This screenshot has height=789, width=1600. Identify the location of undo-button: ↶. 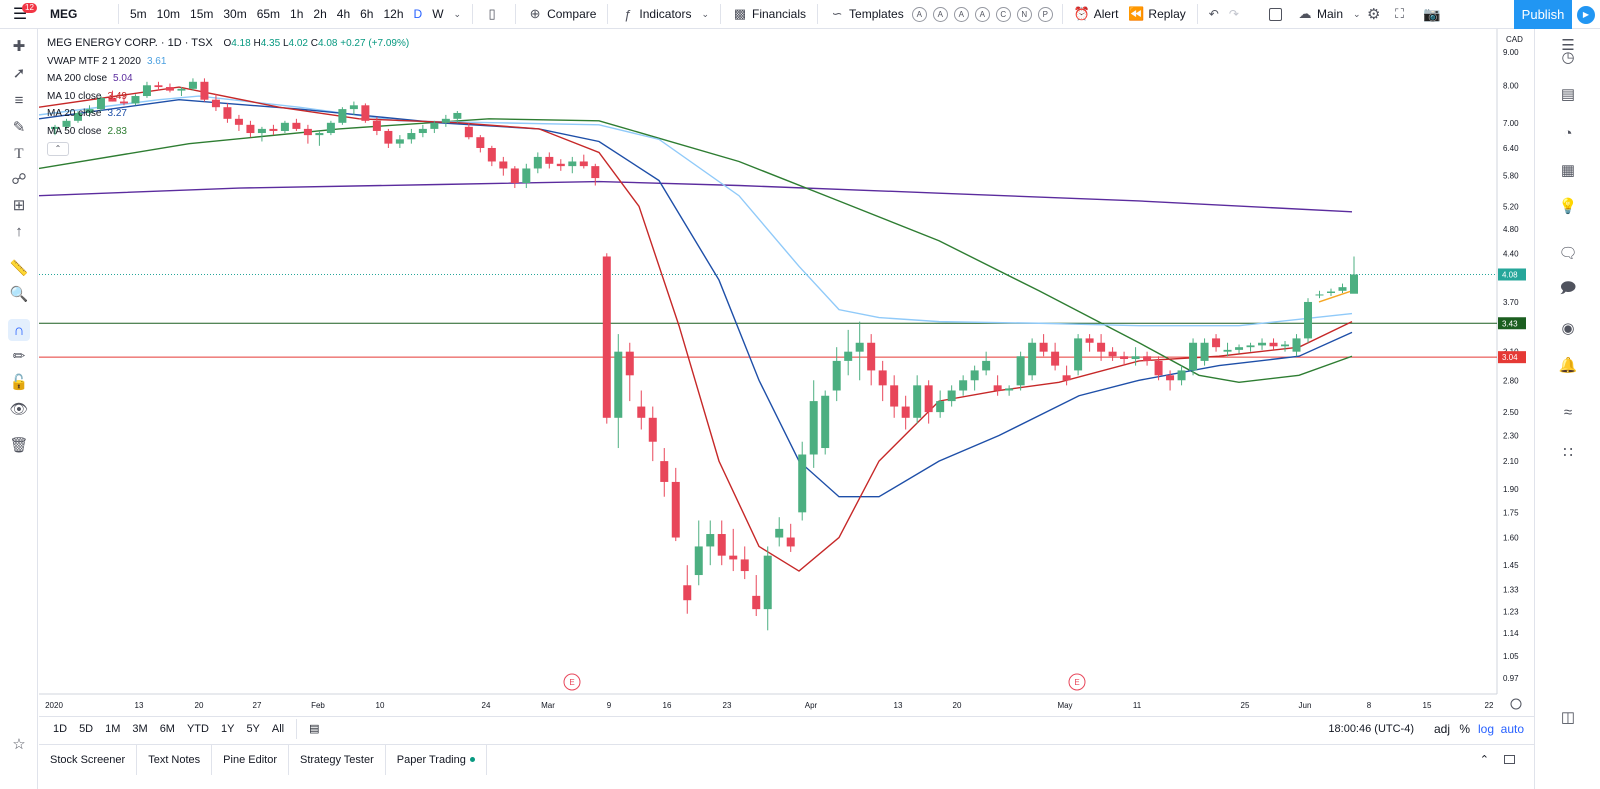
(1214, 14).